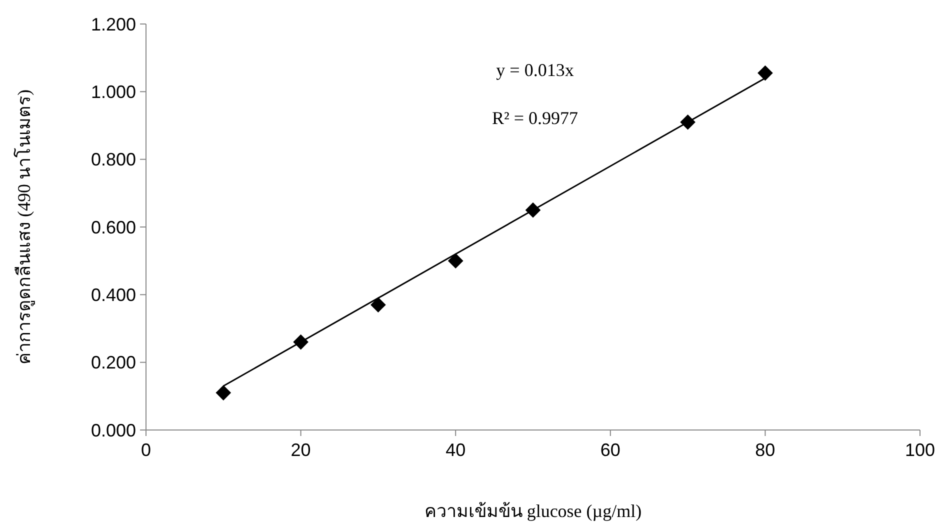 This screenshot has height=527, width=943. I want to click on y-tick-label: 0.600, so click(113, 227).